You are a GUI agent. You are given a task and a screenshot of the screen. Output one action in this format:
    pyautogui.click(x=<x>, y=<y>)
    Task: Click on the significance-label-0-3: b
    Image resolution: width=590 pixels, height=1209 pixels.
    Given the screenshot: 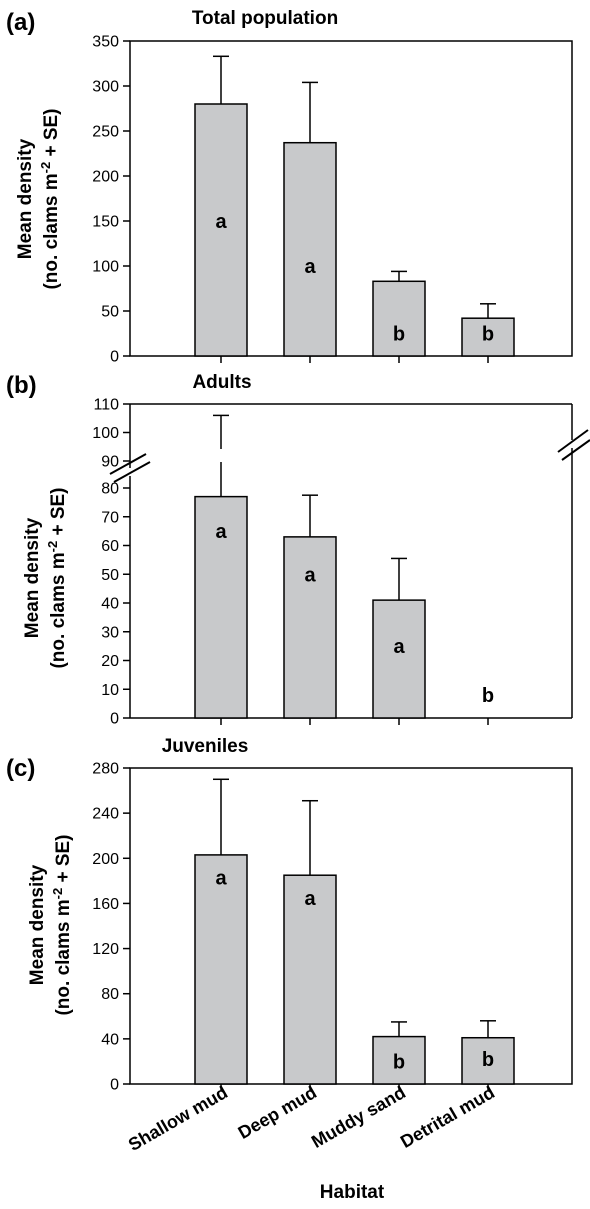 What is the action you would take?
    pyautogui.click(x=488, y=335)
    